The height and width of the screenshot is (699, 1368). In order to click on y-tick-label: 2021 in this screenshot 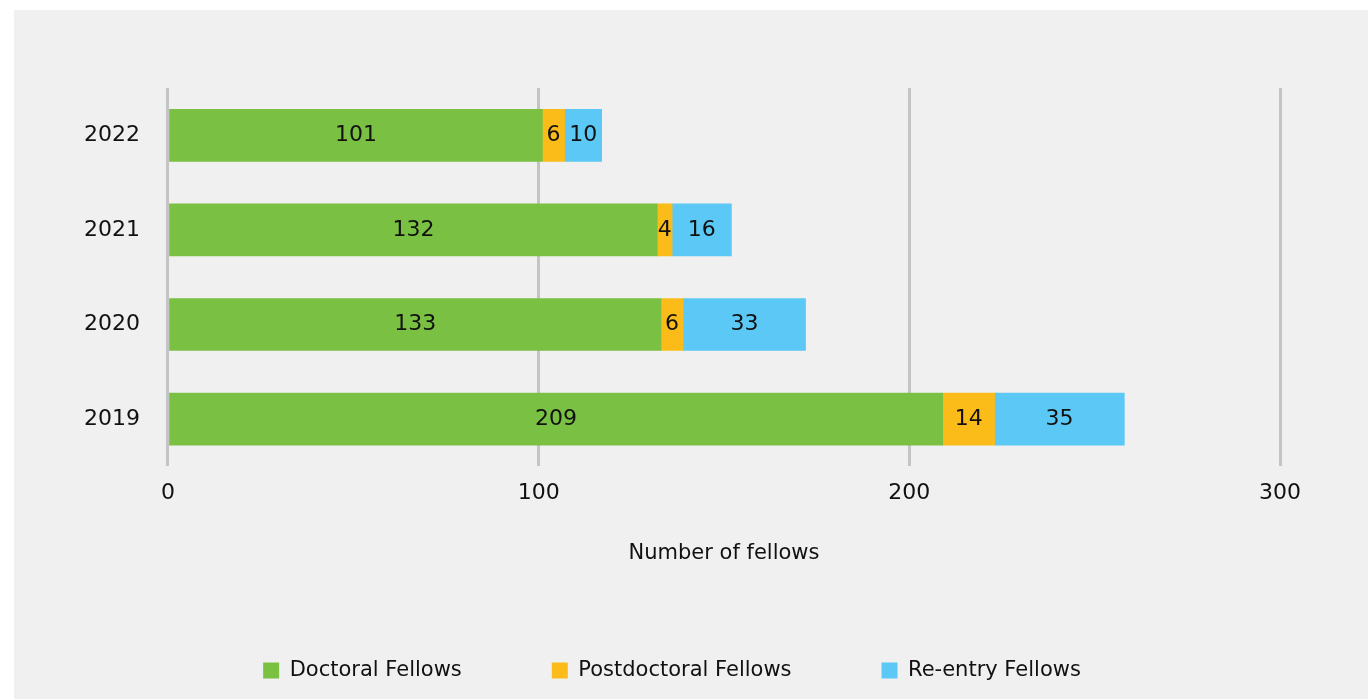, I will do `click(111, 228)`.